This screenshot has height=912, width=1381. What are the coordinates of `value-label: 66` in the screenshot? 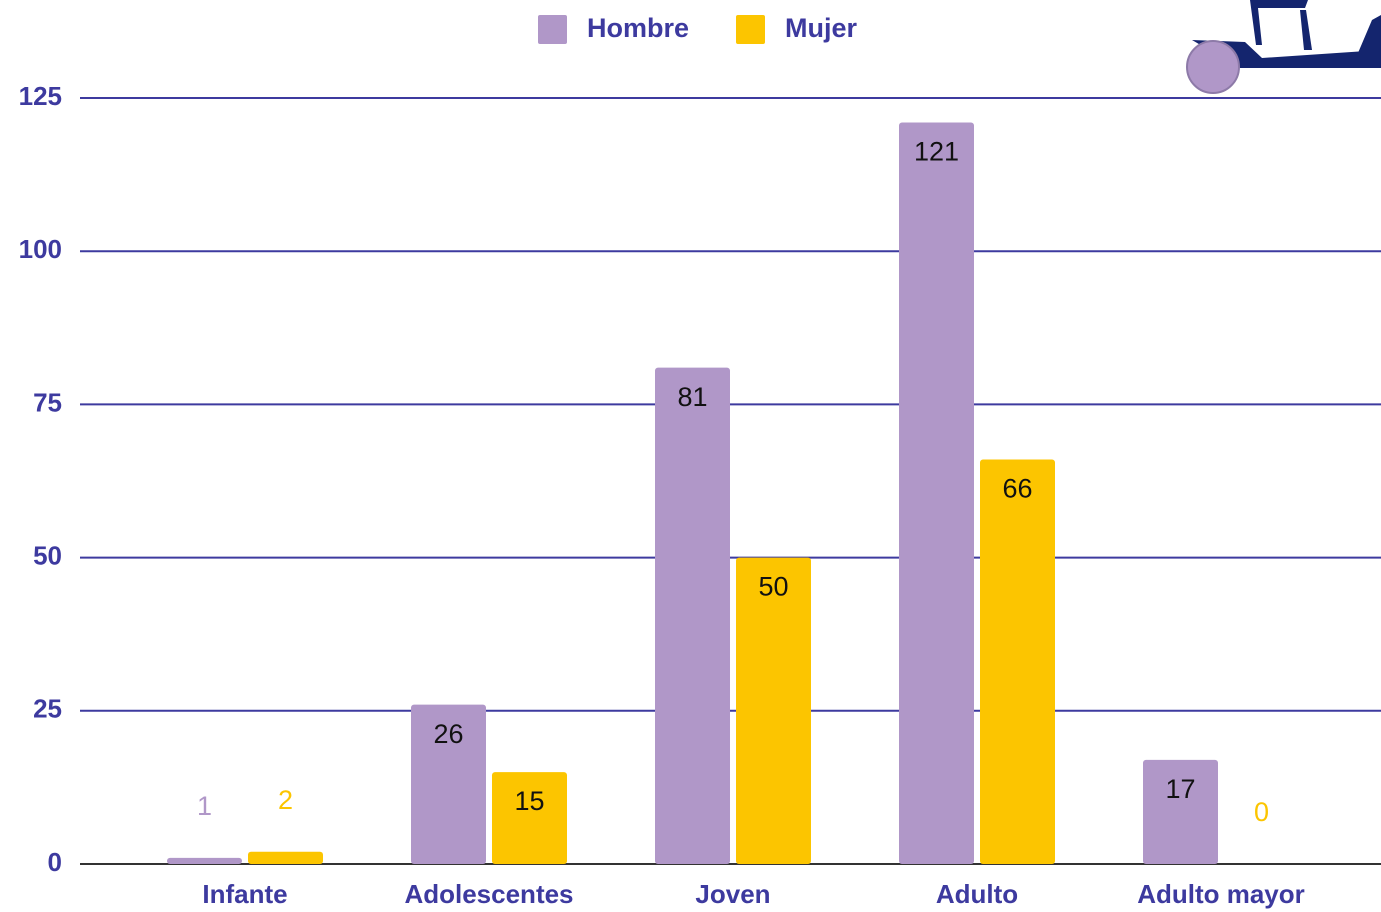 It's located at (1017, 489).